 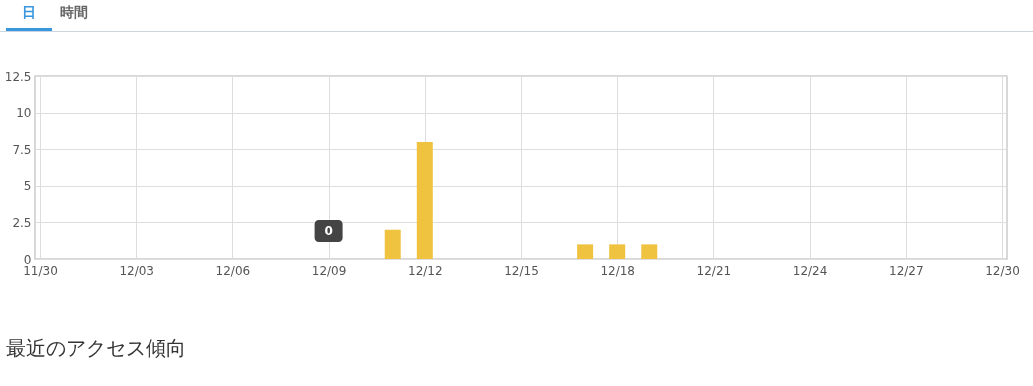 What do you see at coordinates (521, 270) in the screenshot?
I see `x-tick-label: 12/15` at bounding box center [521, 270].